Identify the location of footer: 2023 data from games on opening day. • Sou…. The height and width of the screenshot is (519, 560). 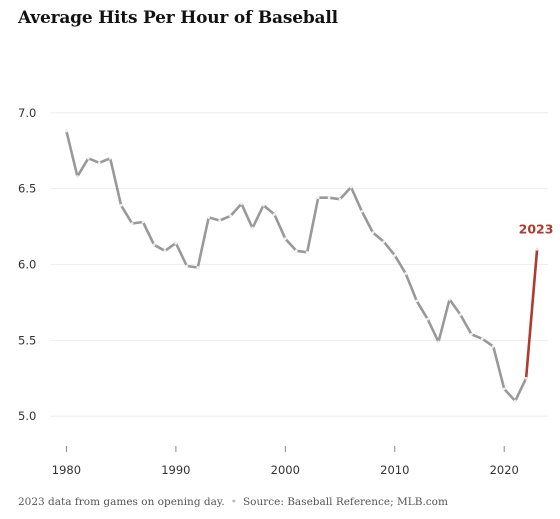
(233, 502).